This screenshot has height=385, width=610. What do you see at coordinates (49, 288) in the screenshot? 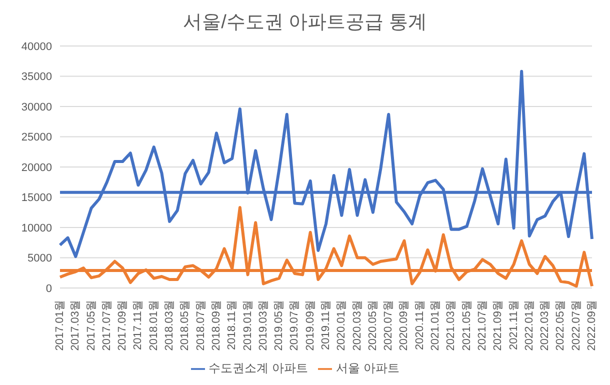
I see `y-tick-label: 0` at bounding box center [49, 288].